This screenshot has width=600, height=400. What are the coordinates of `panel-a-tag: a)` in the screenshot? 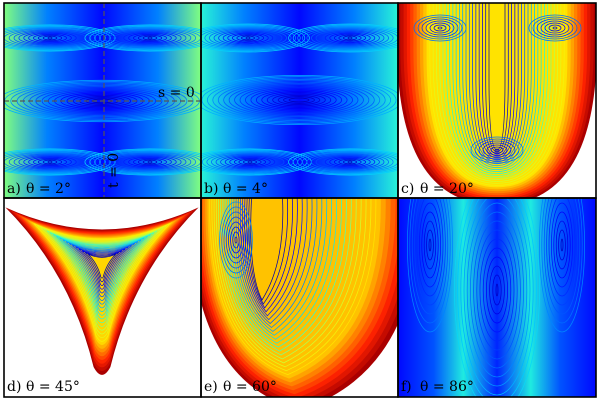 It's located at (14, 189).